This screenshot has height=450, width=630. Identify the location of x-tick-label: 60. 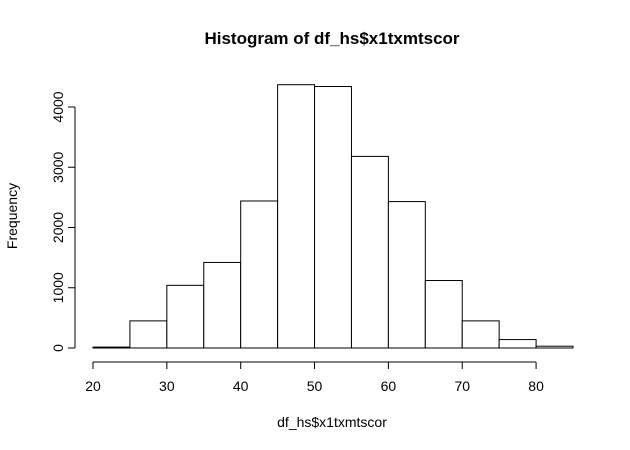
(389, 386).